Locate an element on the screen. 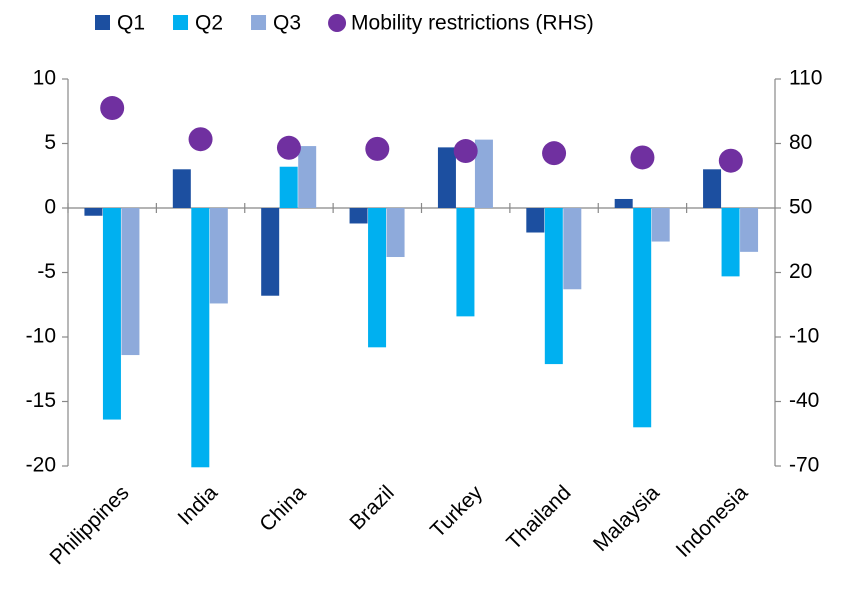 This screenshot has height=598, width=854. x-tick-label: India is located at coordinates (198, 505).